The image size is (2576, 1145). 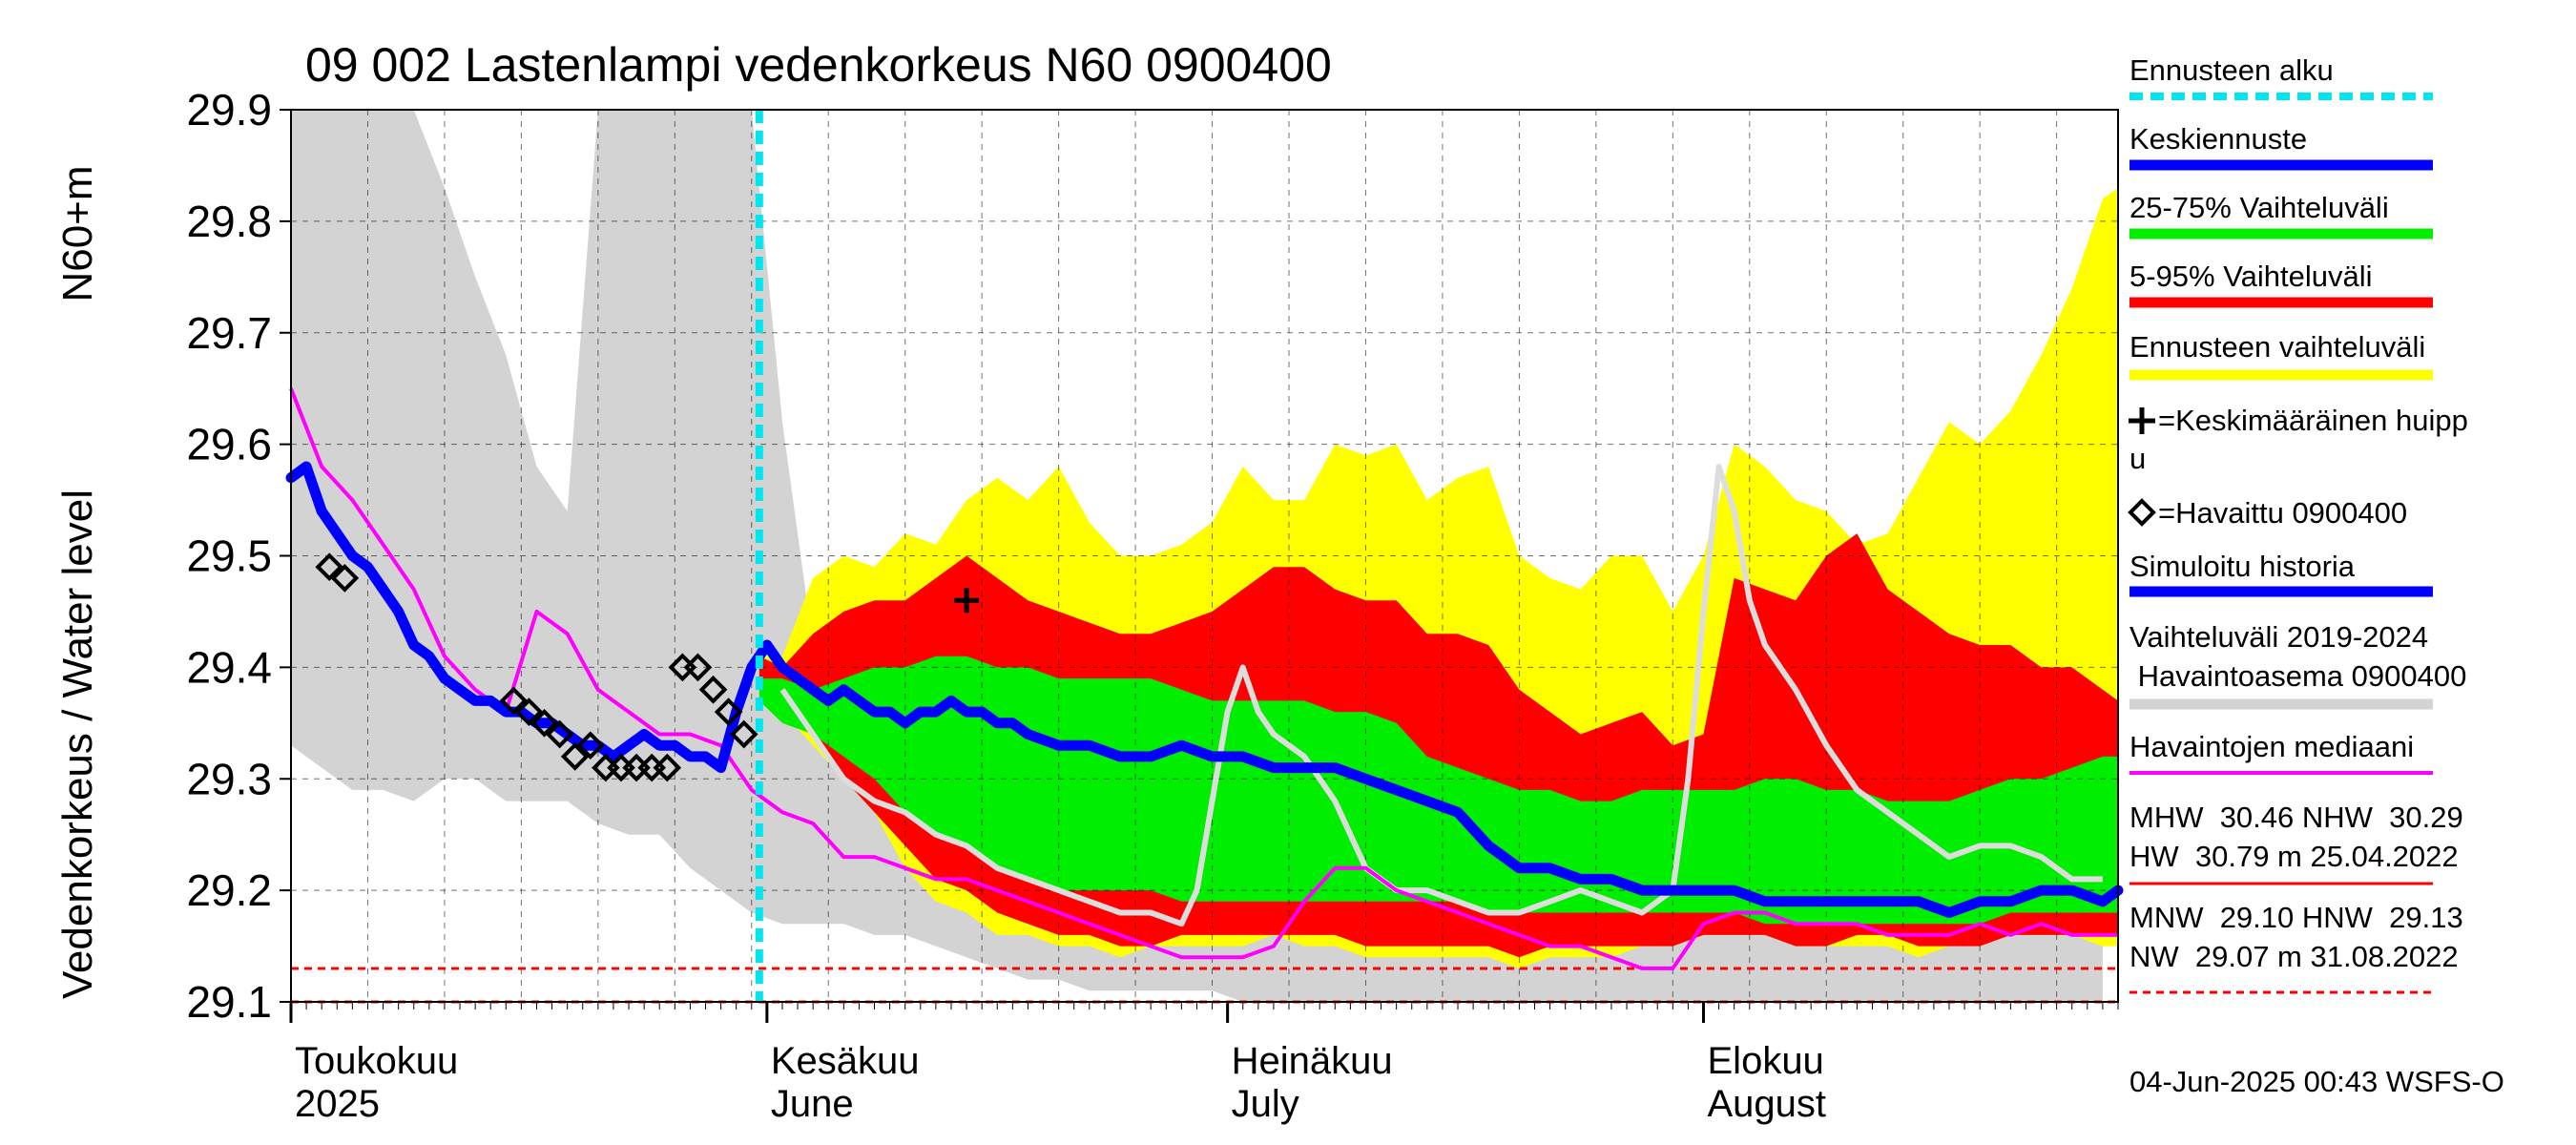 What do you see at coordinates (229, 110) in the screenshot?
I see `y-tick-label-8: 29.9` at bounding box center [229, 110].